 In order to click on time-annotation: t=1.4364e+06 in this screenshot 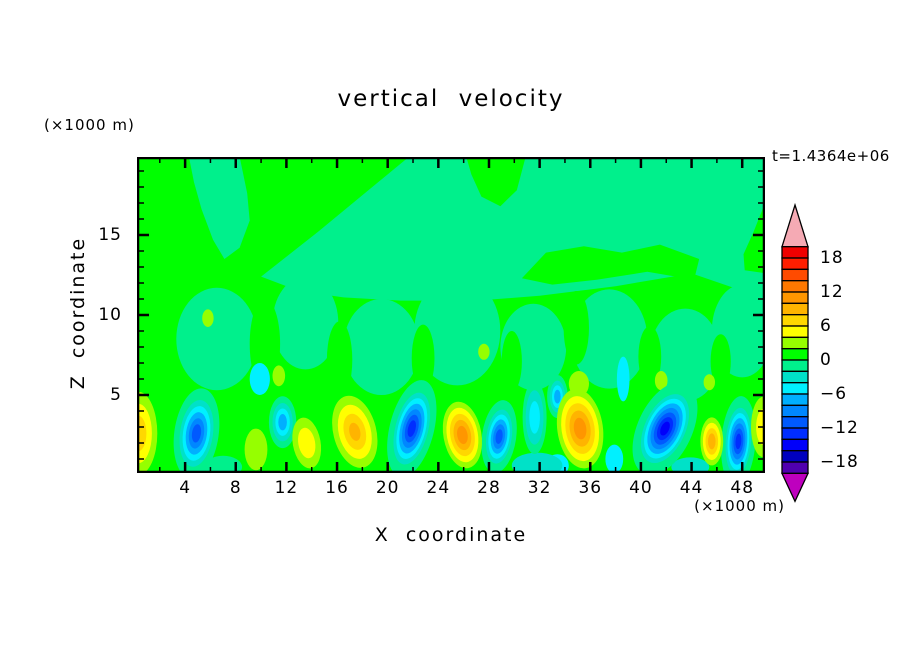, I will do `click(831, 156)`.